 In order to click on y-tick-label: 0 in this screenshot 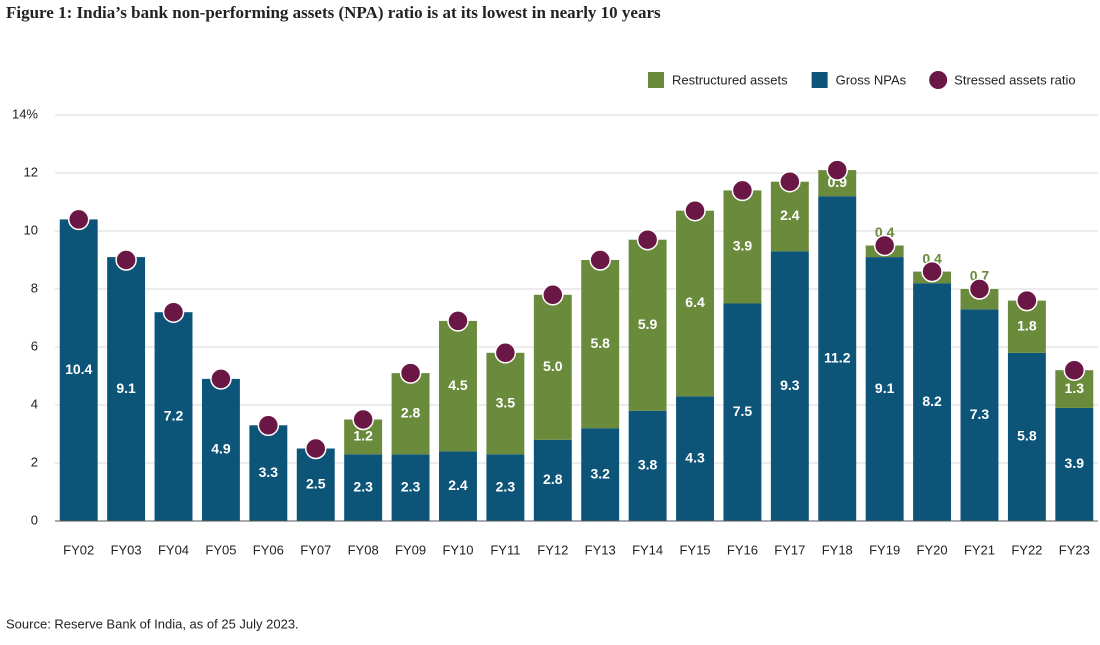, I will do `click(34, 519)`.